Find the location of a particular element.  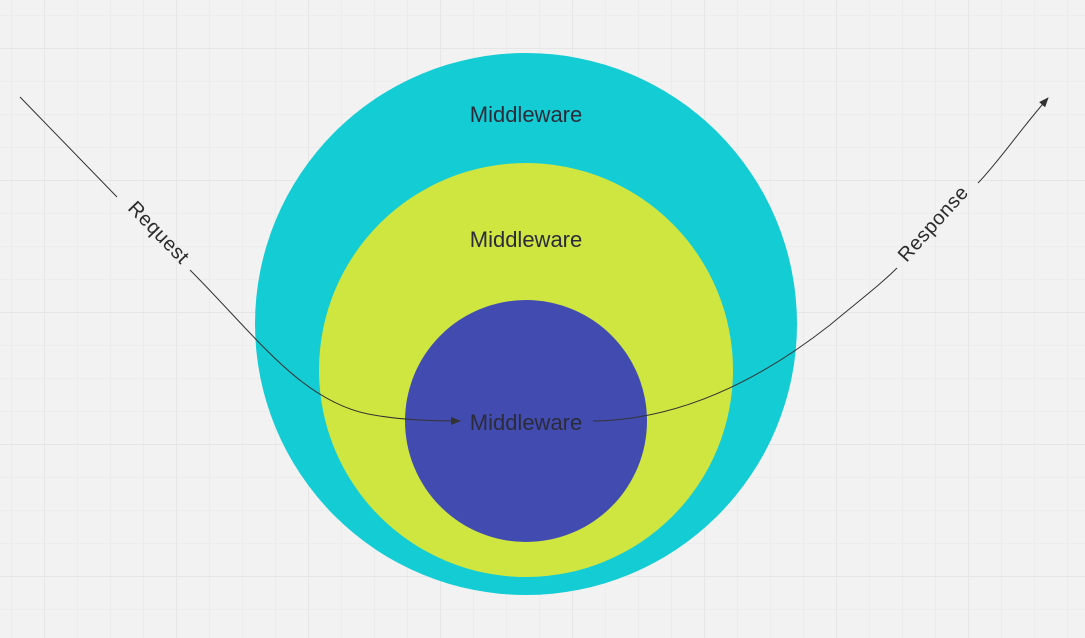

inner-middleware-circle is located at coordinates (526, 421).